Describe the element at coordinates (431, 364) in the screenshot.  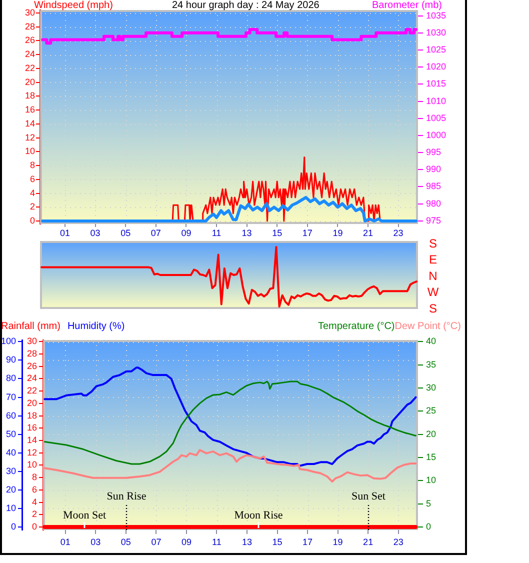
I see `y2-tick-label: 35` at that location.